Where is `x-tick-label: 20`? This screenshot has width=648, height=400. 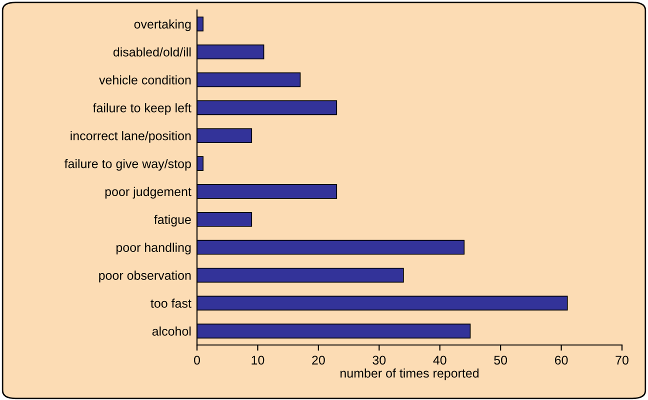
x-tick-label: 20 is located at coordinates (318, 360).